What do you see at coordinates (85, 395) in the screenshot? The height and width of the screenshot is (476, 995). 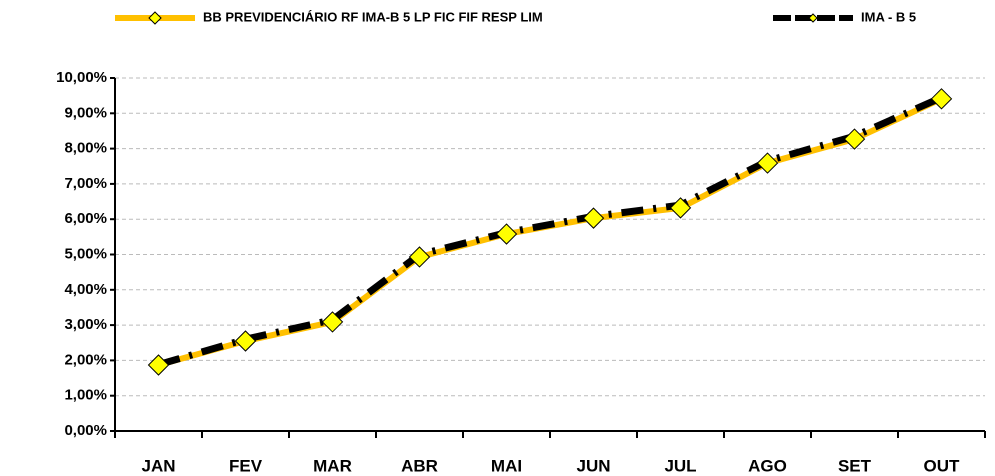 I see `y-tick-label: 1,00%` at bounding box center [85, 395].